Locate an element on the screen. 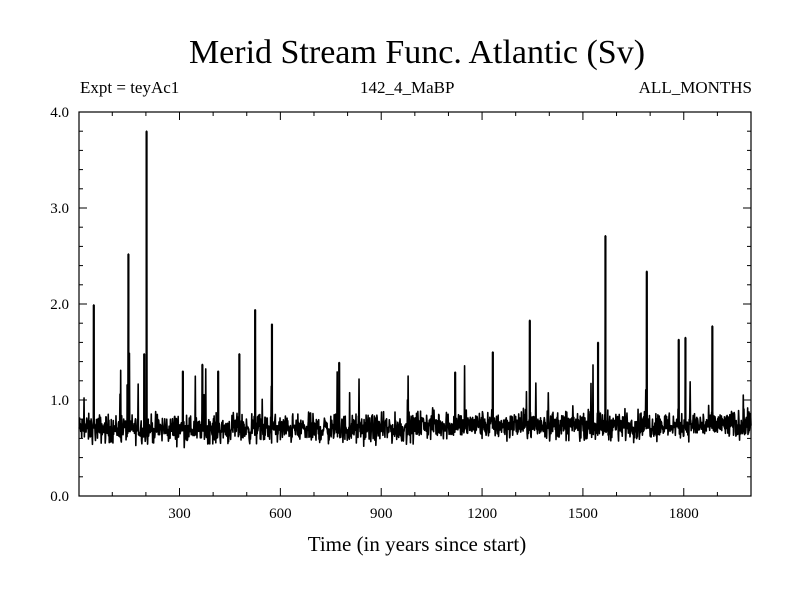  x-tick-label: 1800 is located at coordinates (684, 514).